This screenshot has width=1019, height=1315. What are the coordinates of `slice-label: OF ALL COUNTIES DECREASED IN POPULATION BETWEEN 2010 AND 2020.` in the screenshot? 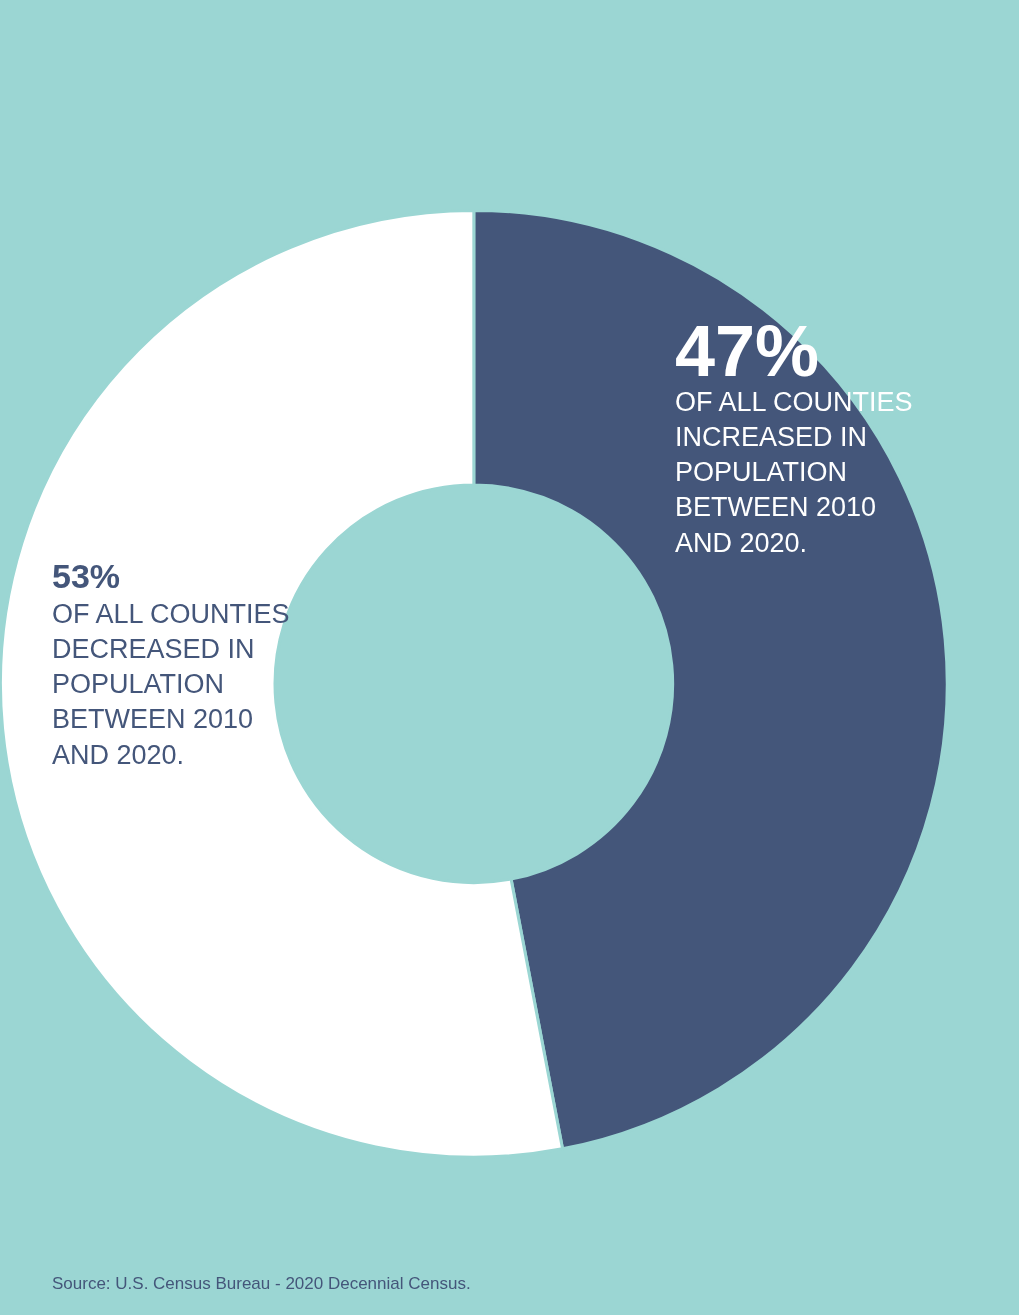 It's located at (171, 684).